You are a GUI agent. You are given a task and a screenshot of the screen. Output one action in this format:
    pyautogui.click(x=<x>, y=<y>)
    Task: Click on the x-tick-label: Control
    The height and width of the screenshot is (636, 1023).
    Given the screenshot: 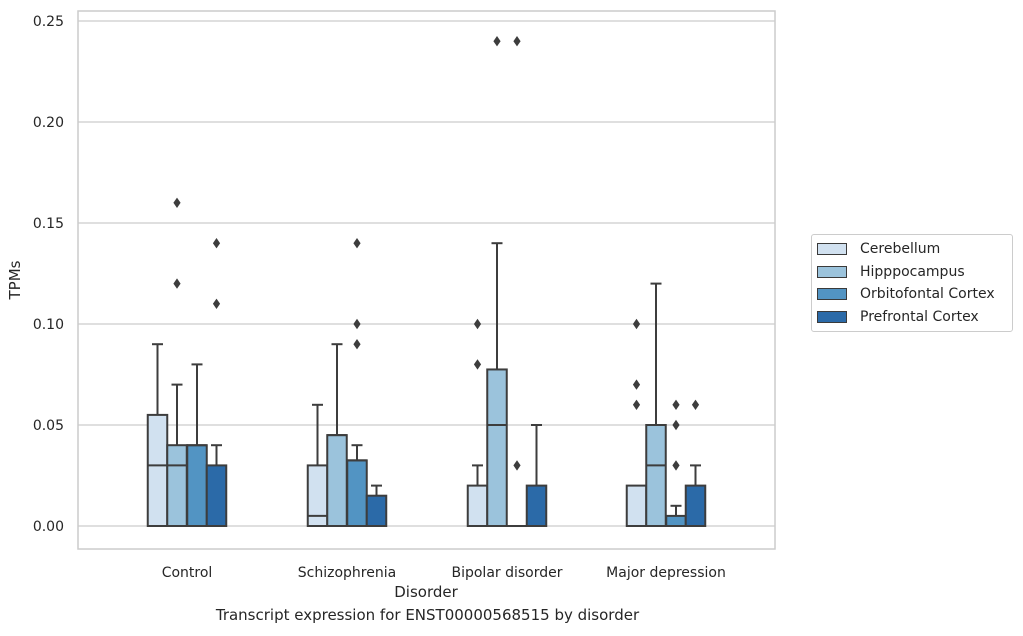 What is the action you would take?
    pyautogui.click(x=187, y=573)
    